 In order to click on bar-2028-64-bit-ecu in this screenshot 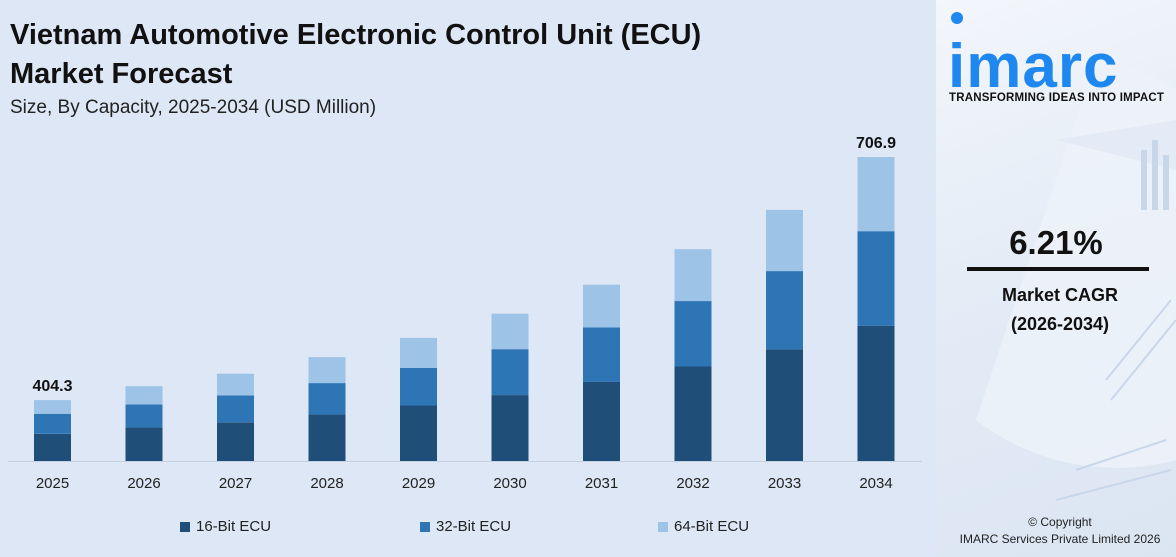, I will do `click(327, 370)`.